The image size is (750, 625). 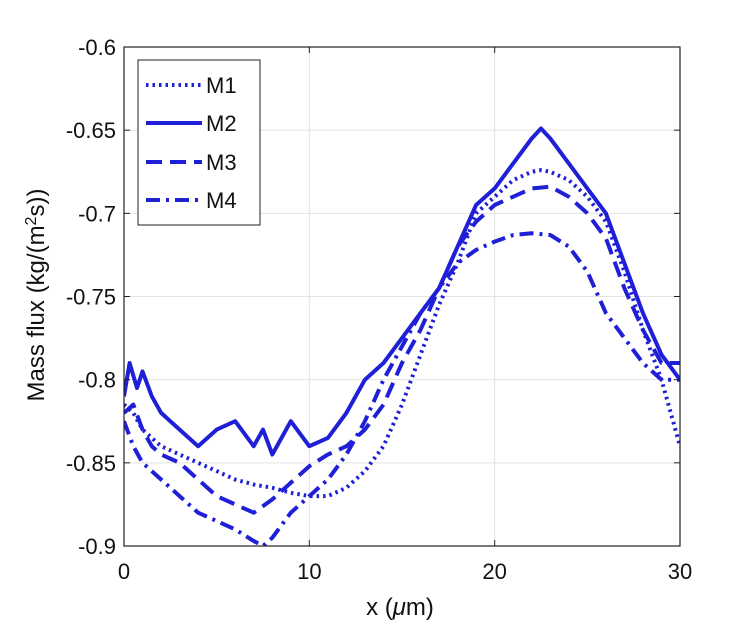 I want to click on x-tick-label: 0, so click(x=124, y=571).